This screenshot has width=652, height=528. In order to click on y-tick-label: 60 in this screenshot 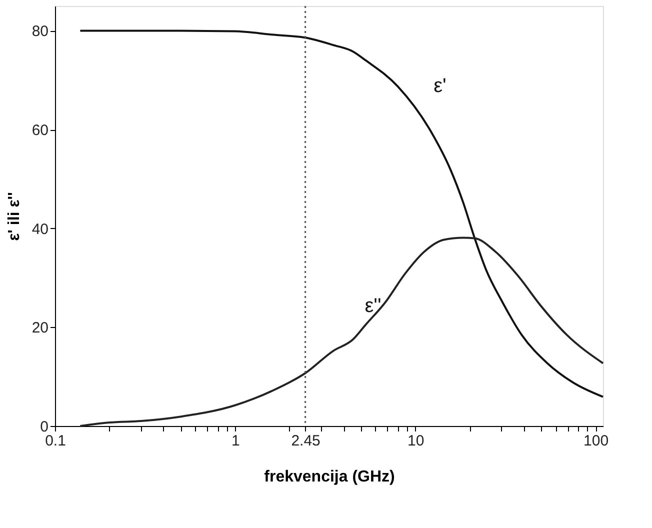, I will do `click(40, 131)`.